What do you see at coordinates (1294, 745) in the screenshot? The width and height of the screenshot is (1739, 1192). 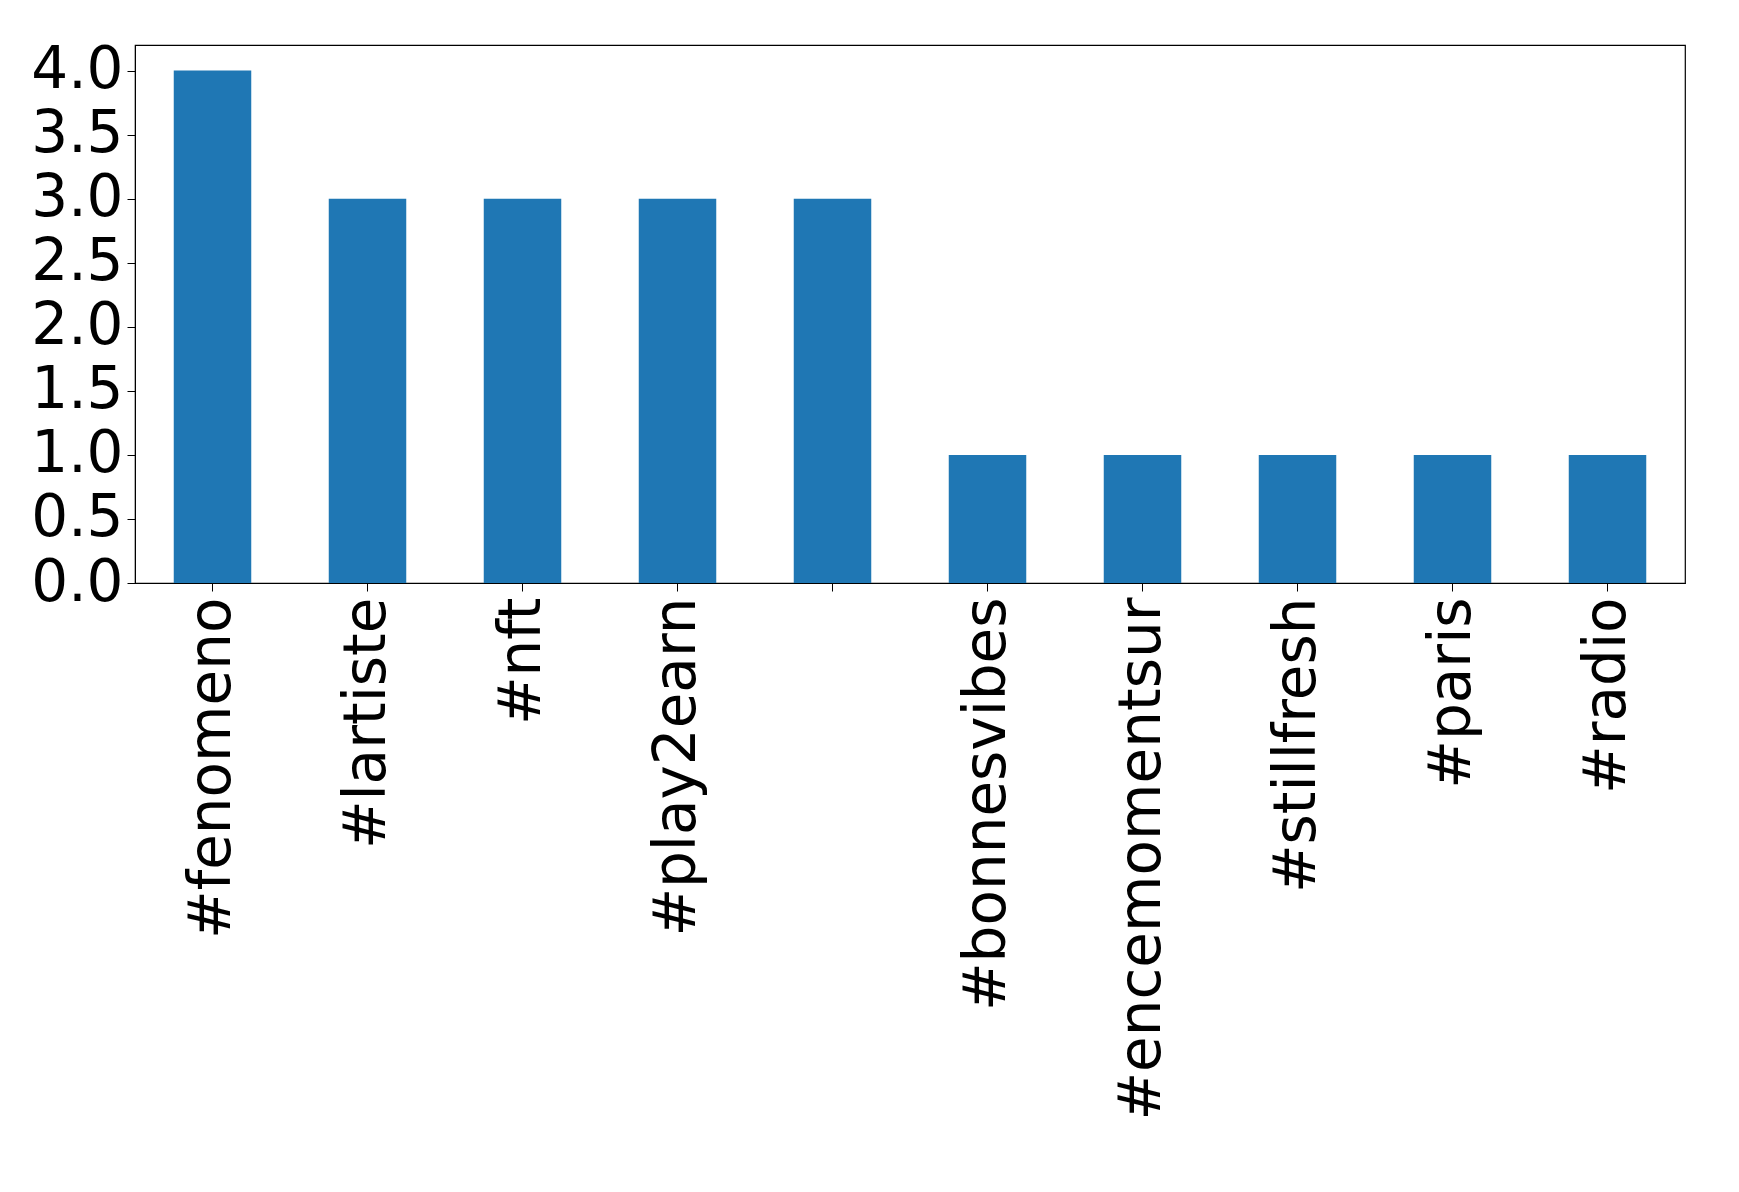 I see `x-tick-label: #stillfresh` at bounding box center [1294, 745].